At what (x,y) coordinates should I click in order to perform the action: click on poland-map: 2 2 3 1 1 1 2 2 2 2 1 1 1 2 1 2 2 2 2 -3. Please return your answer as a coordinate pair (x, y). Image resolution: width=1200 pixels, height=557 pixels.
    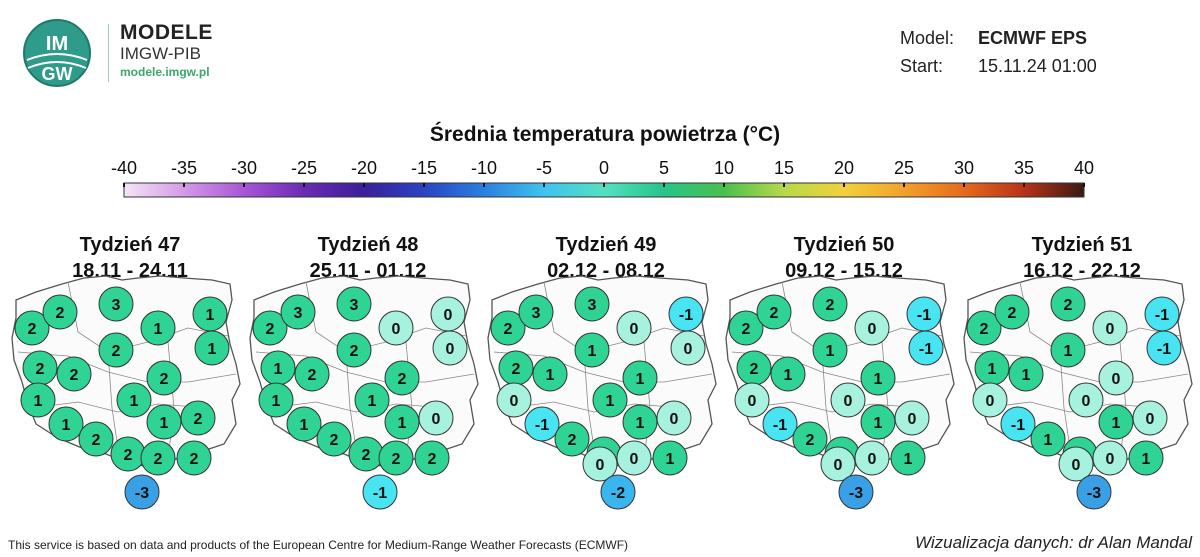
    Looking at the image, I should click on (126, 392).